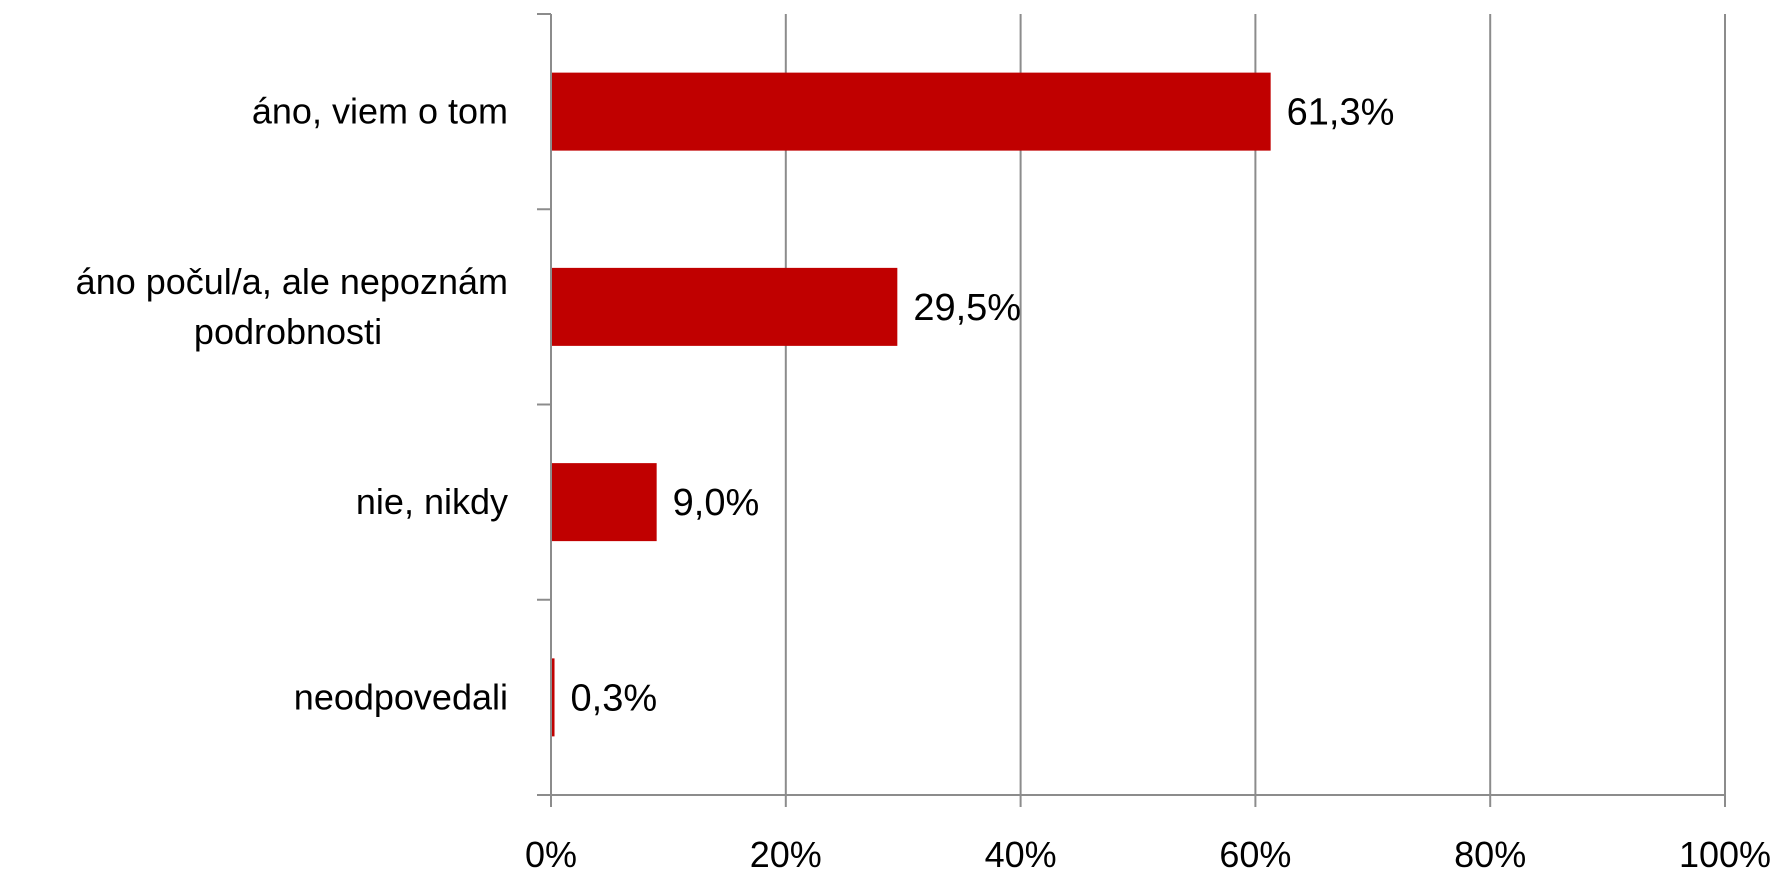 The image size is (1781, 875). I want to click on category-label: áno počul/a, ale nepoznám, so click(292, 281).